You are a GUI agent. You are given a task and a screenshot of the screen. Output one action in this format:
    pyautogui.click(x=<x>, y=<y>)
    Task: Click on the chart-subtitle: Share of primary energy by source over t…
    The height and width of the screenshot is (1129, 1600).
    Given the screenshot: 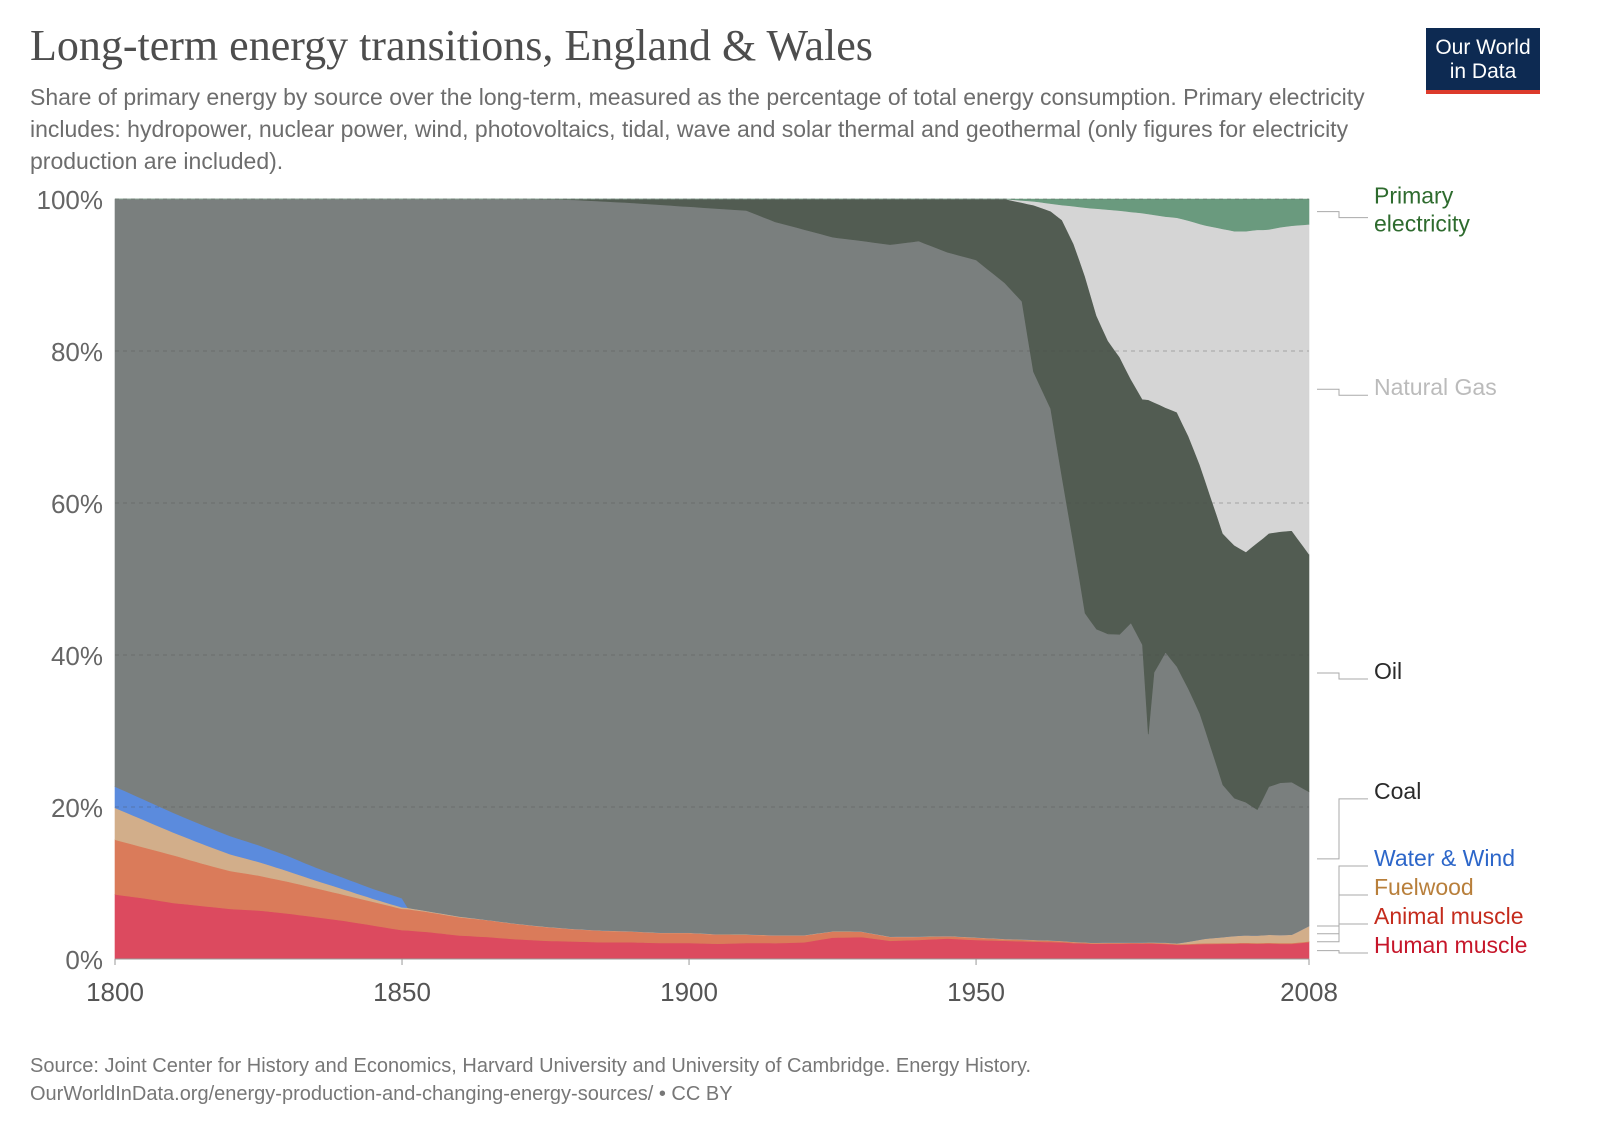 What is the action you would take?
    pyautogui.click(x=697, y=129)
    